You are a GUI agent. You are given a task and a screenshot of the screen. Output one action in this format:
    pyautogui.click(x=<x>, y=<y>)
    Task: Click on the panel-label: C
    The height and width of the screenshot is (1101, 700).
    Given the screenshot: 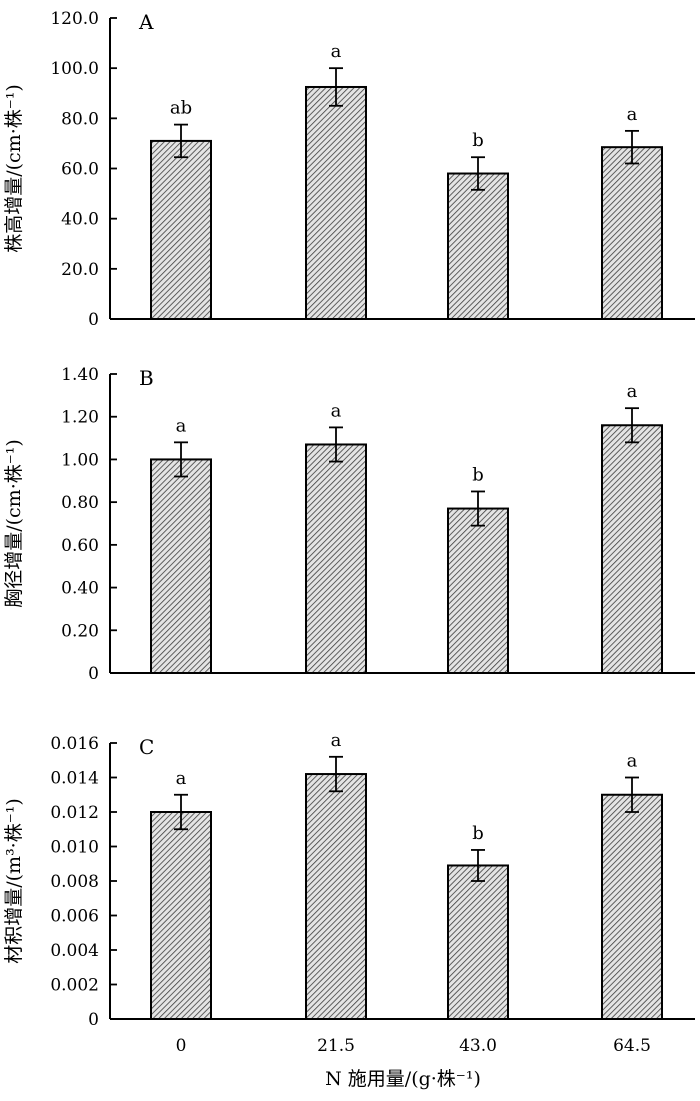 What is the action you would take?
    pyautogui.click(x=146, y=747)
    